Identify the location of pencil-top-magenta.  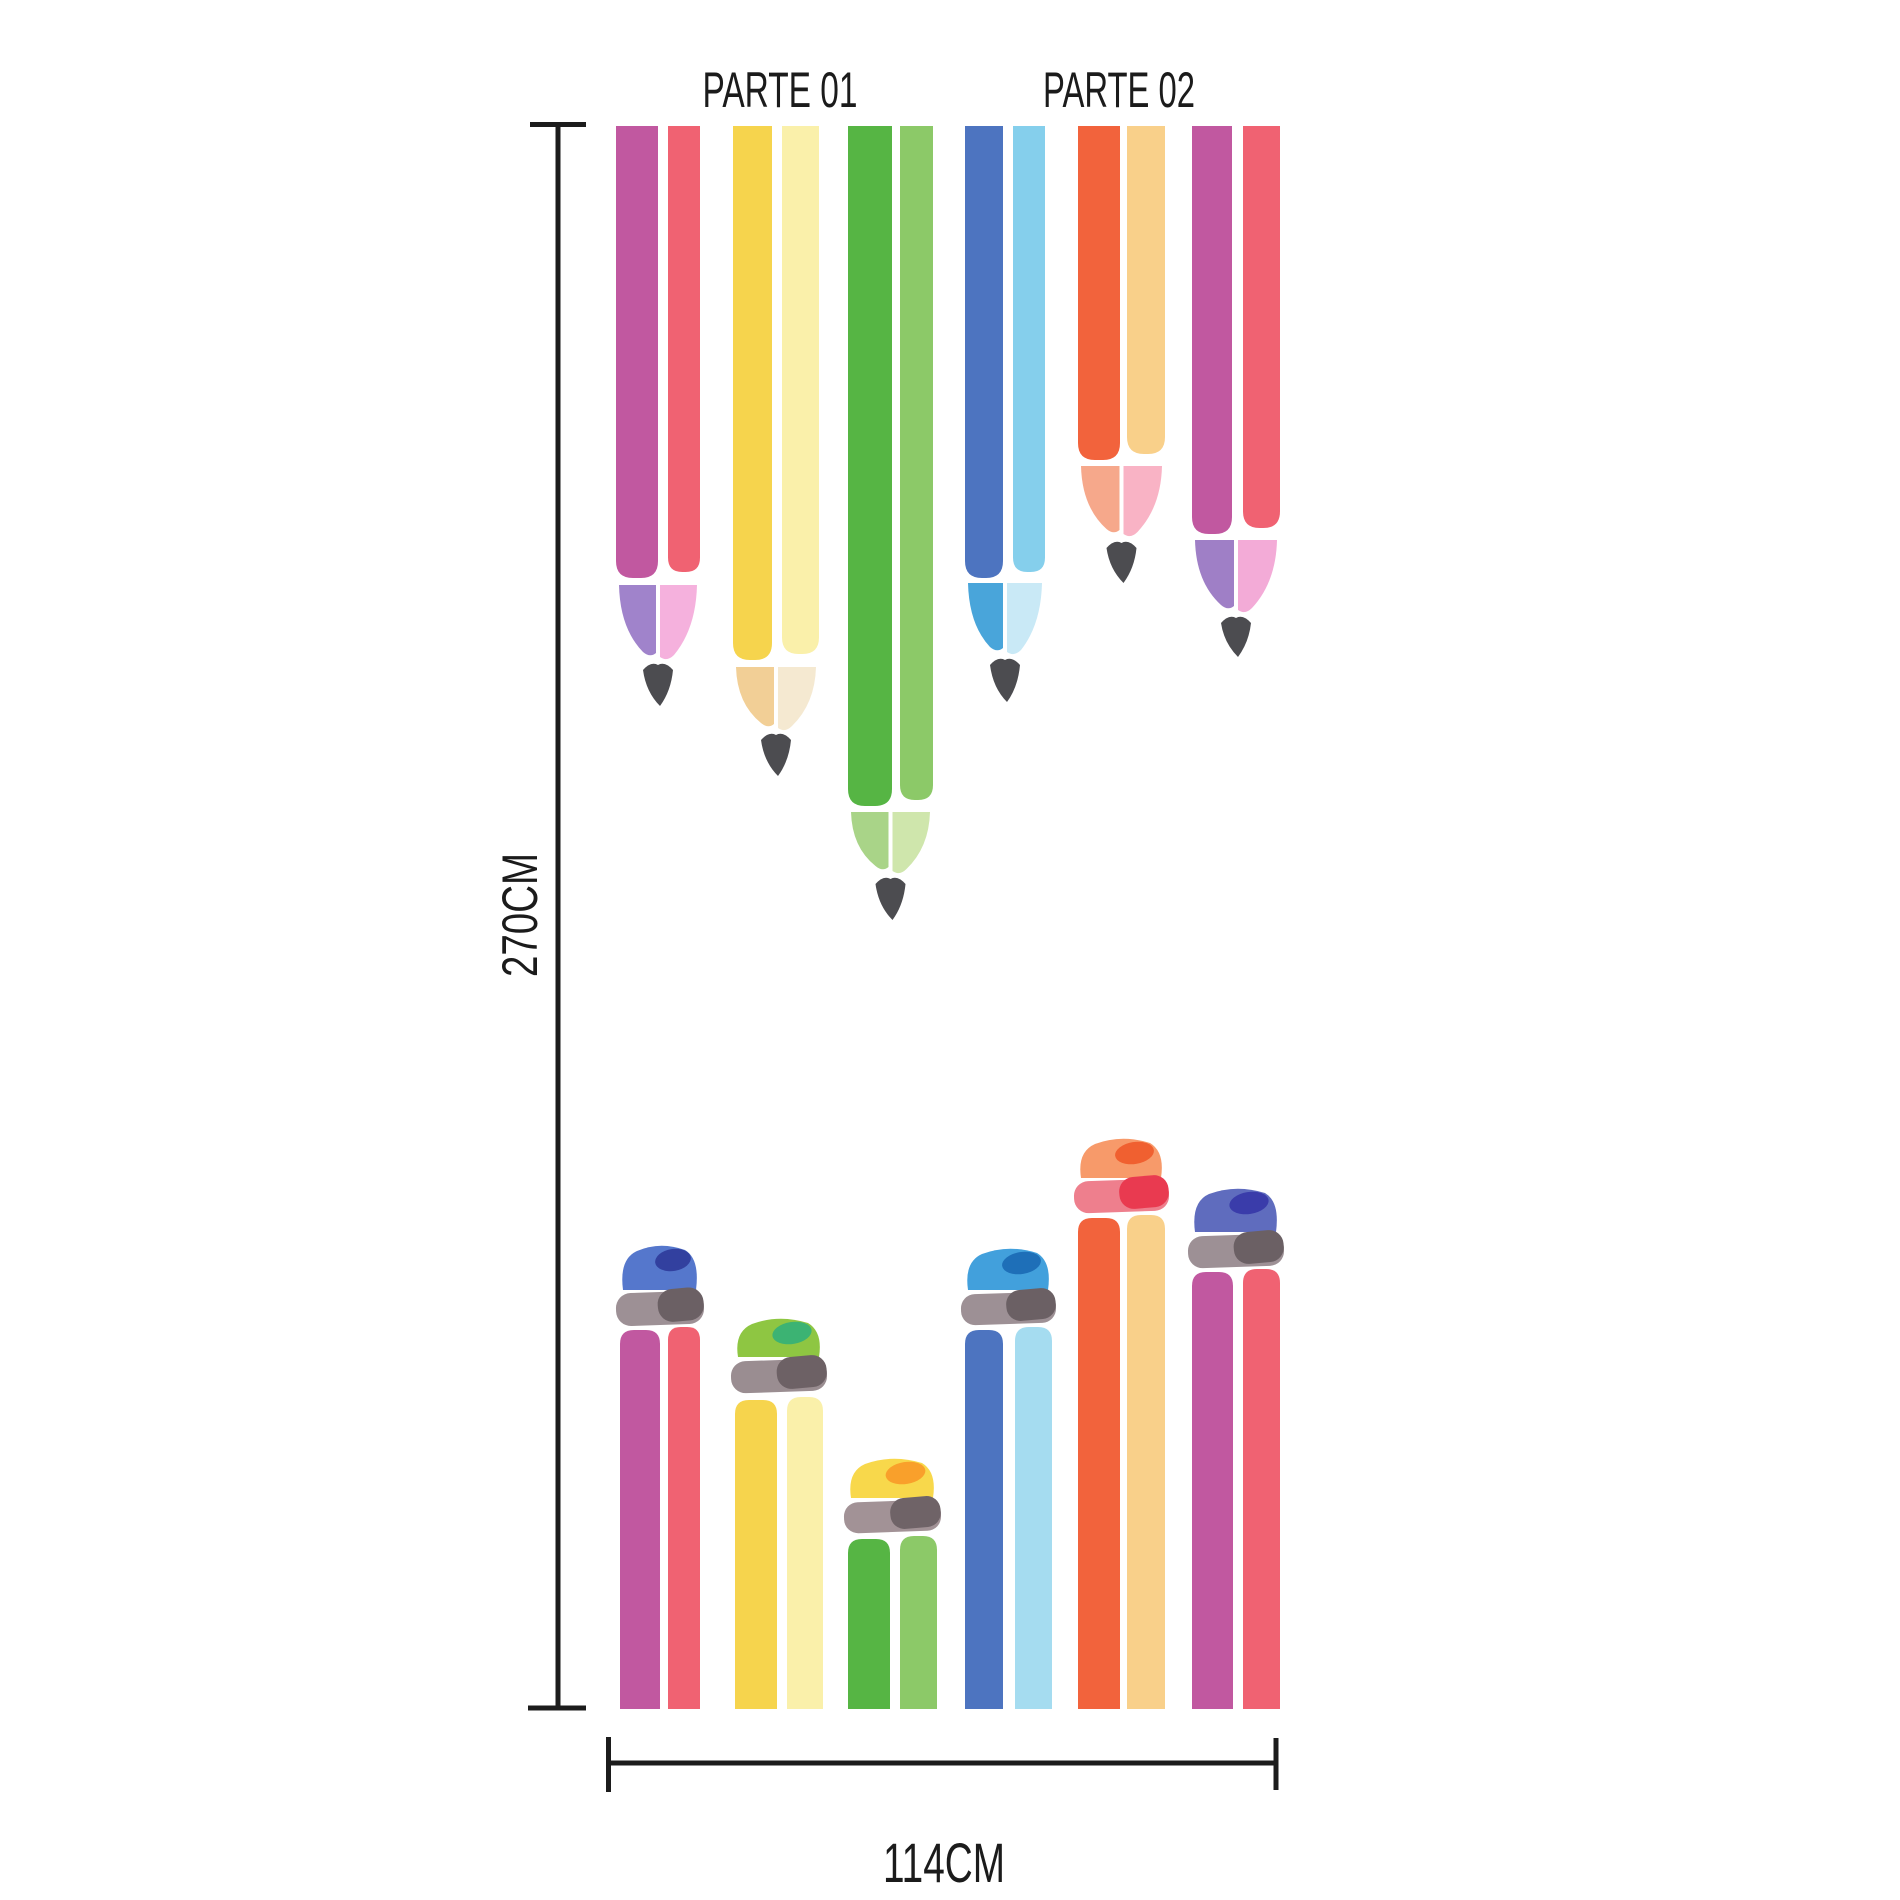
(1236, 391).